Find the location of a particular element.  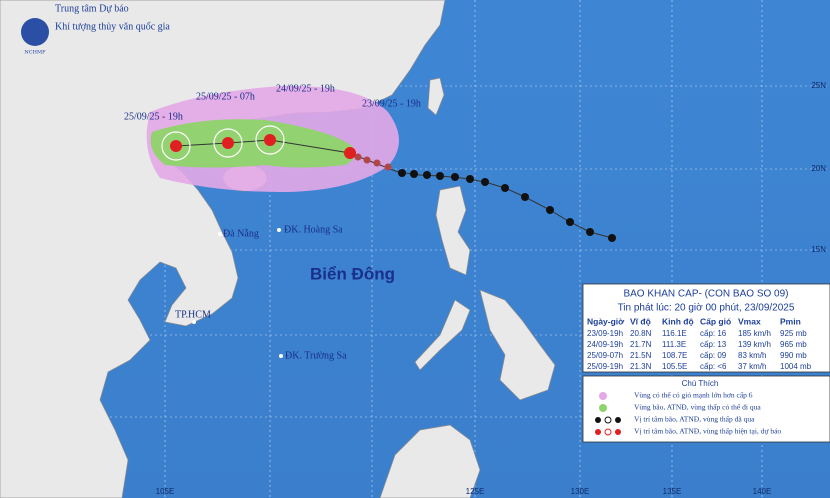

table-header: Vmax is located at coordinates (749, 321).